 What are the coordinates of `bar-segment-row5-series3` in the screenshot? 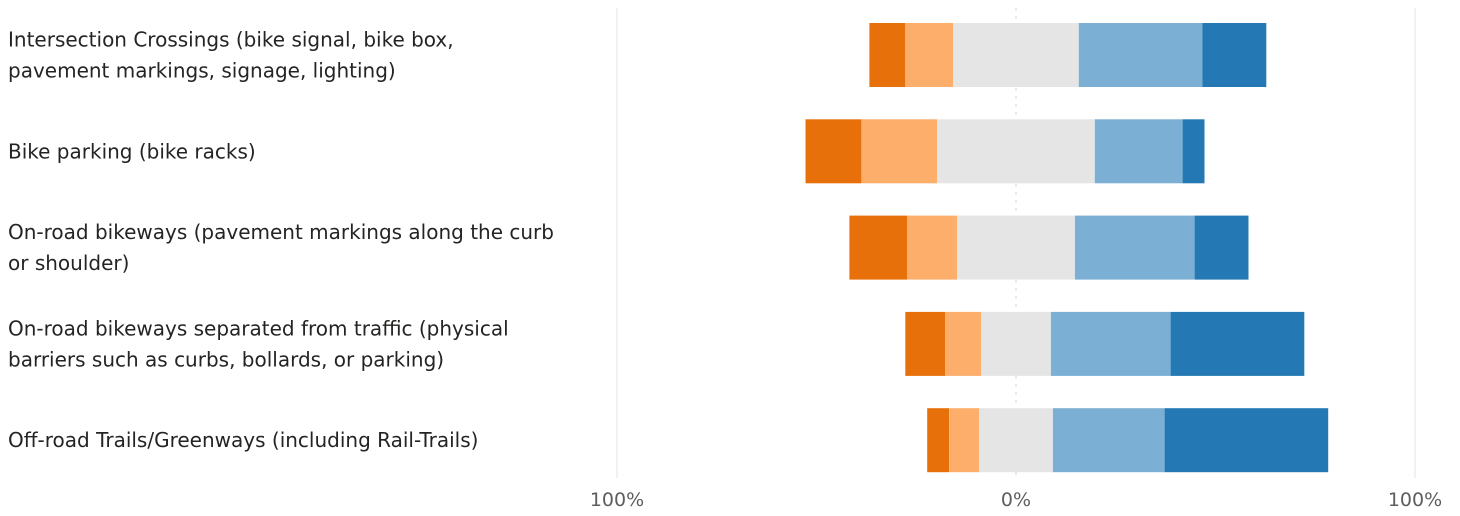 It's located at (1016, 440).